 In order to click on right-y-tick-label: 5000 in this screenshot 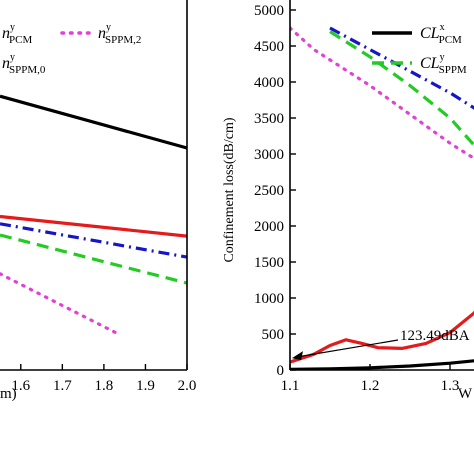, I will do `click(269, 11)`.